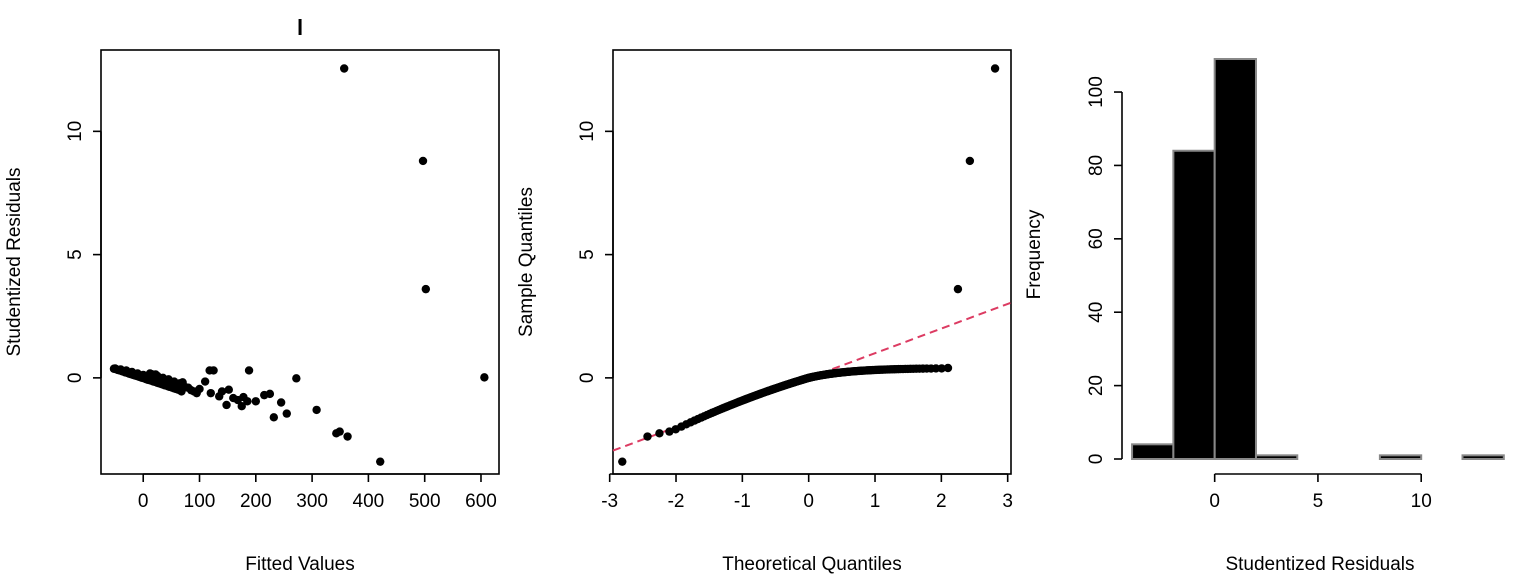 This screenshot has width=1536, height=576. What do you see at coordinates (526, 262) in the screenshot?
I see `y-axis-label: Sample Quantiles` at bounding box center [526, 262].